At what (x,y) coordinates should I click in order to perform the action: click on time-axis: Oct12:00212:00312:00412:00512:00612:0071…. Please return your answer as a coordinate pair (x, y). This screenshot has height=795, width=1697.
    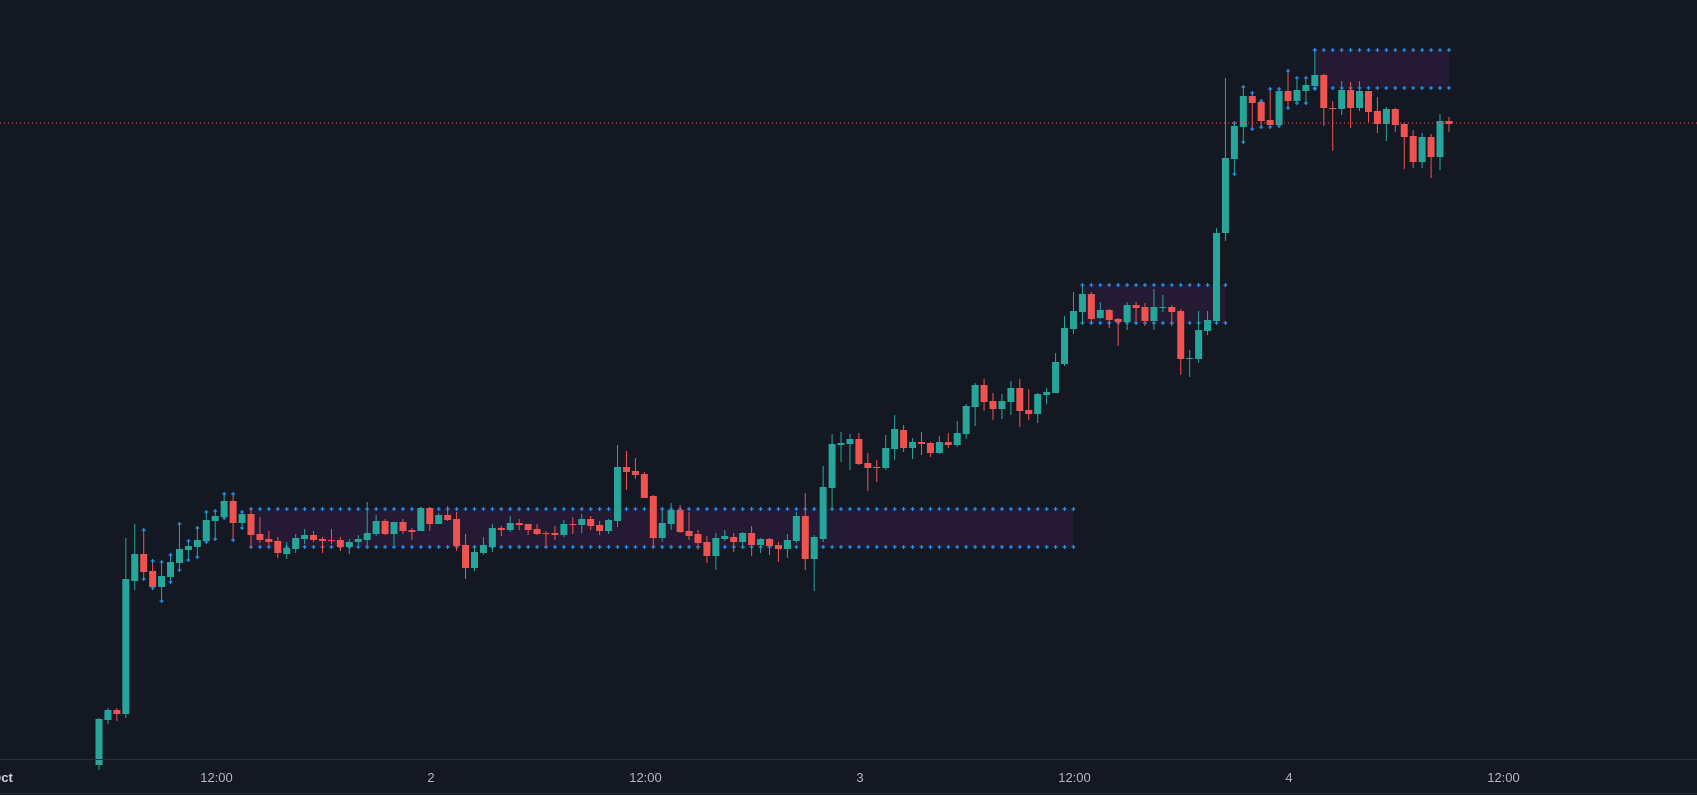
    Looking at the image, I should click on (848, 777).